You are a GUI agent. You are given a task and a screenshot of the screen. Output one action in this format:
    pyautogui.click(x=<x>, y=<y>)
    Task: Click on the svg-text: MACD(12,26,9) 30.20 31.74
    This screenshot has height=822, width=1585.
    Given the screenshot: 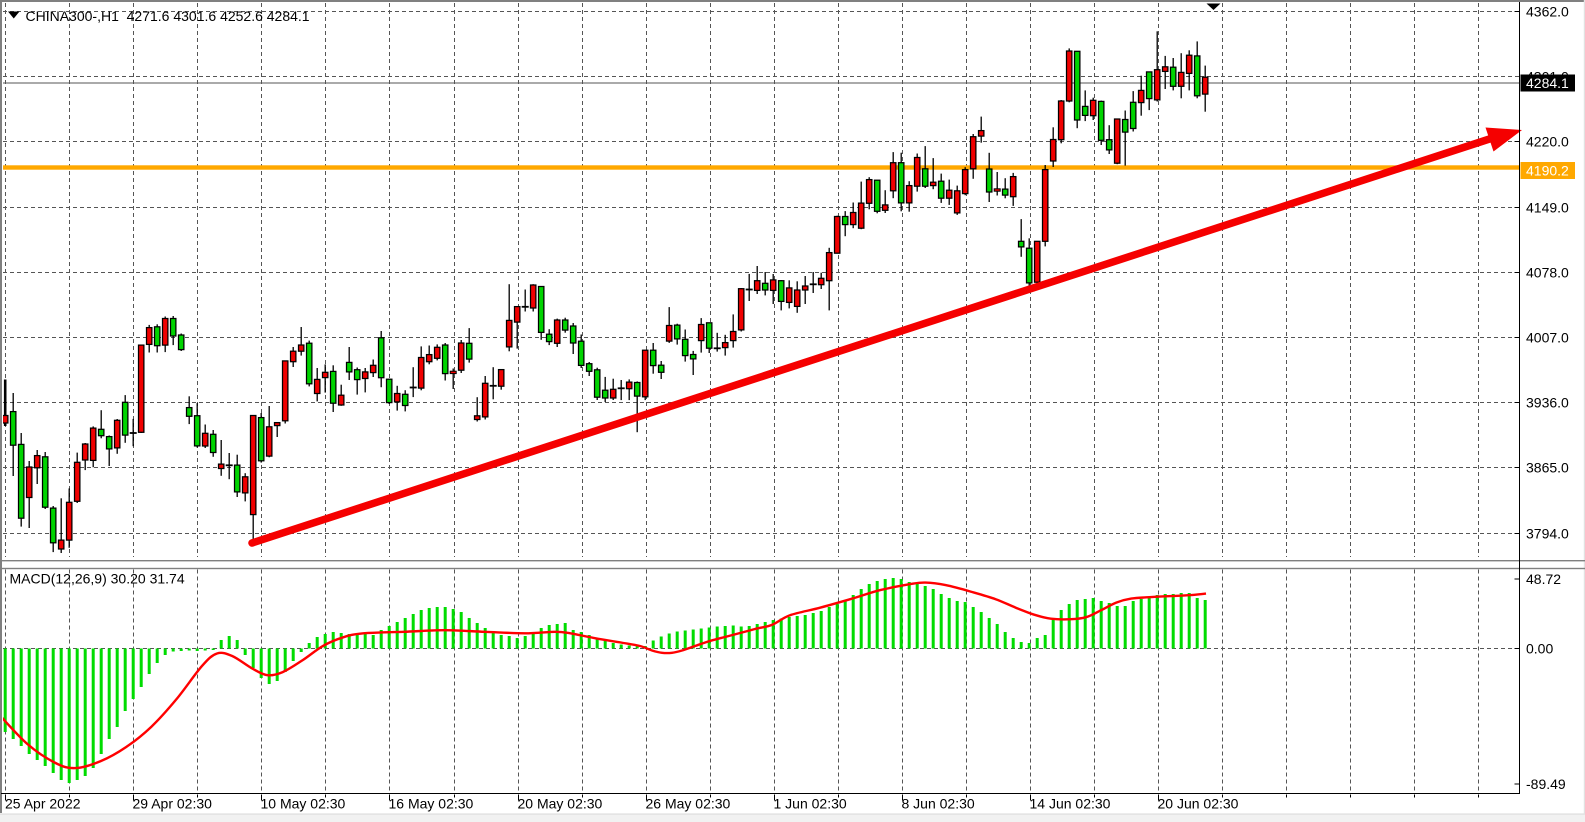 What is the action you would take?
    pyautogui.click(x=97, y=579)
    